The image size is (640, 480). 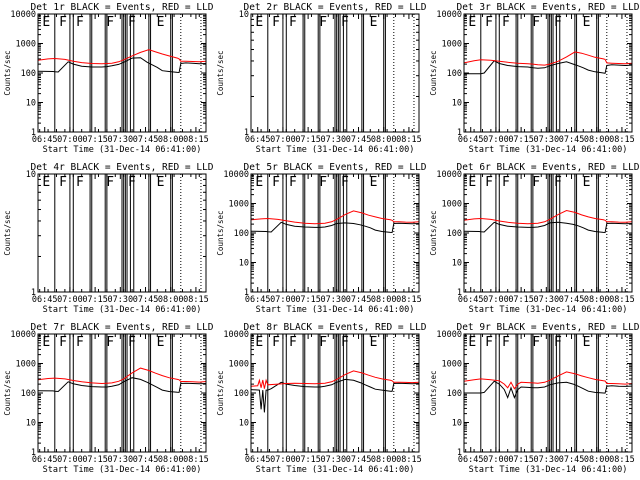 What do you see at coordinates (121, 327) in the screenshot?
I see `panel-title: Det 7r BLACK = Events, RED = LLD` at bounding box center [121, 327].